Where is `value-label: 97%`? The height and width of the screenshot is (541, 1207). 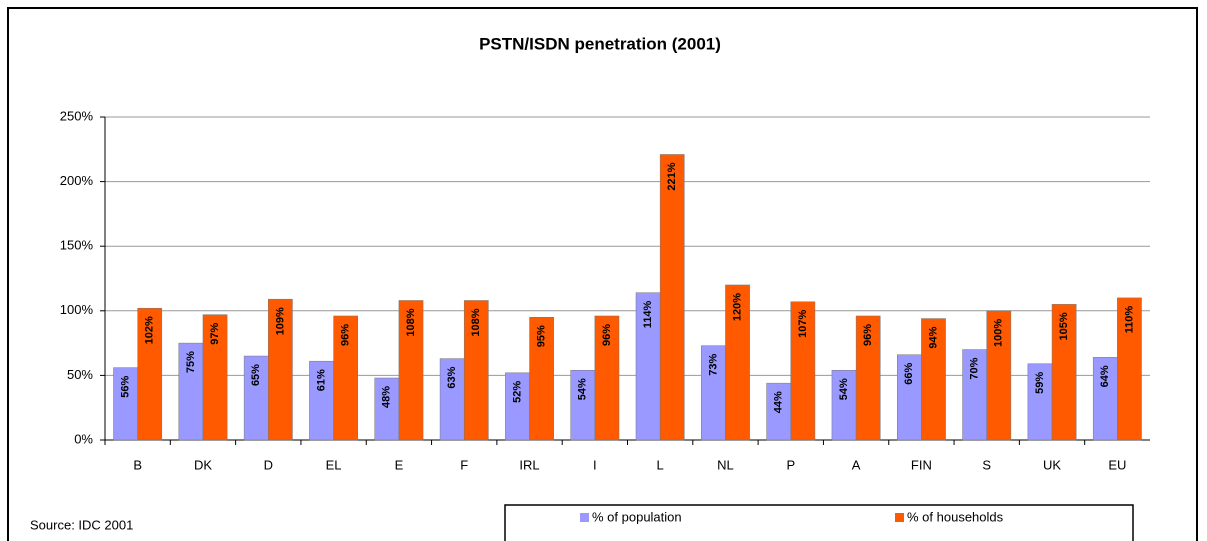 value-label: 97% is located at coordinates (215, 333).